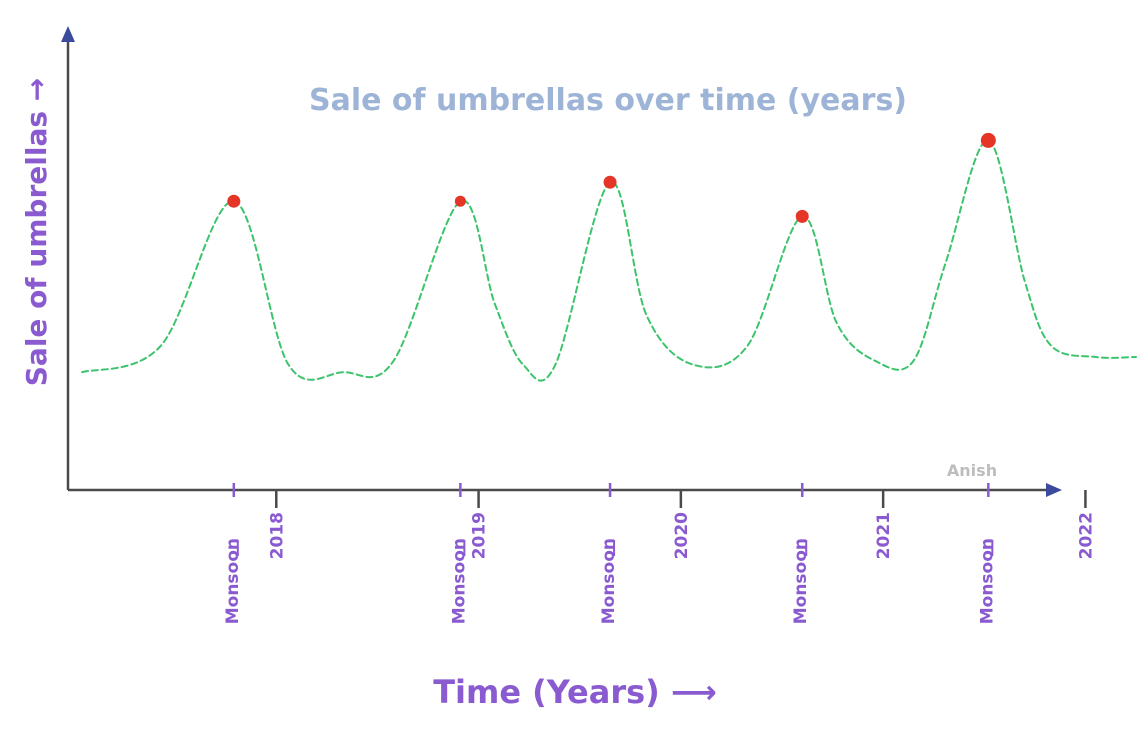 The height and width of the screenshot is (730, 1148). Describe the element at coordinates (1054, 490) in the screenshot. I see `x-axis-arrow` at that location.